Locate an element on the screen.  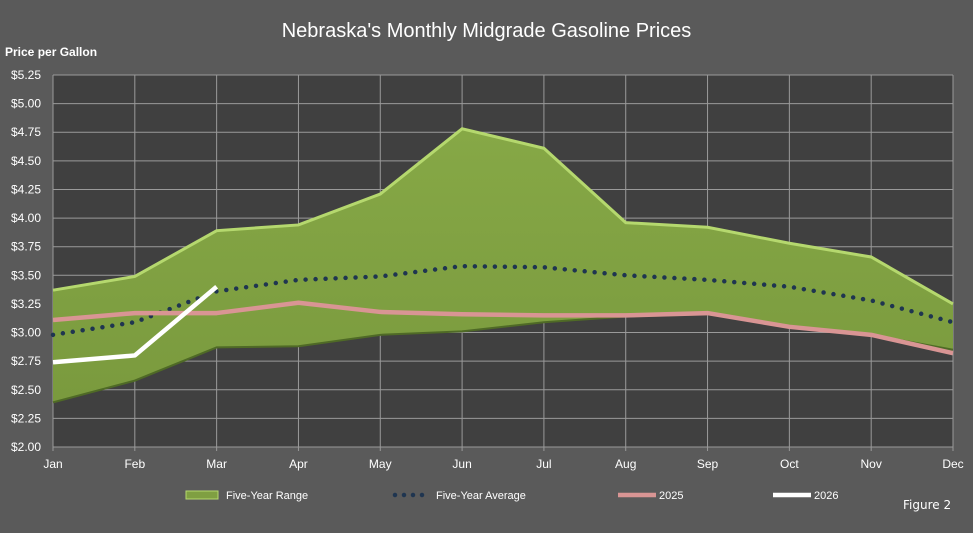
y-tick-label: $5.25 is located at coordinates (26, 75).